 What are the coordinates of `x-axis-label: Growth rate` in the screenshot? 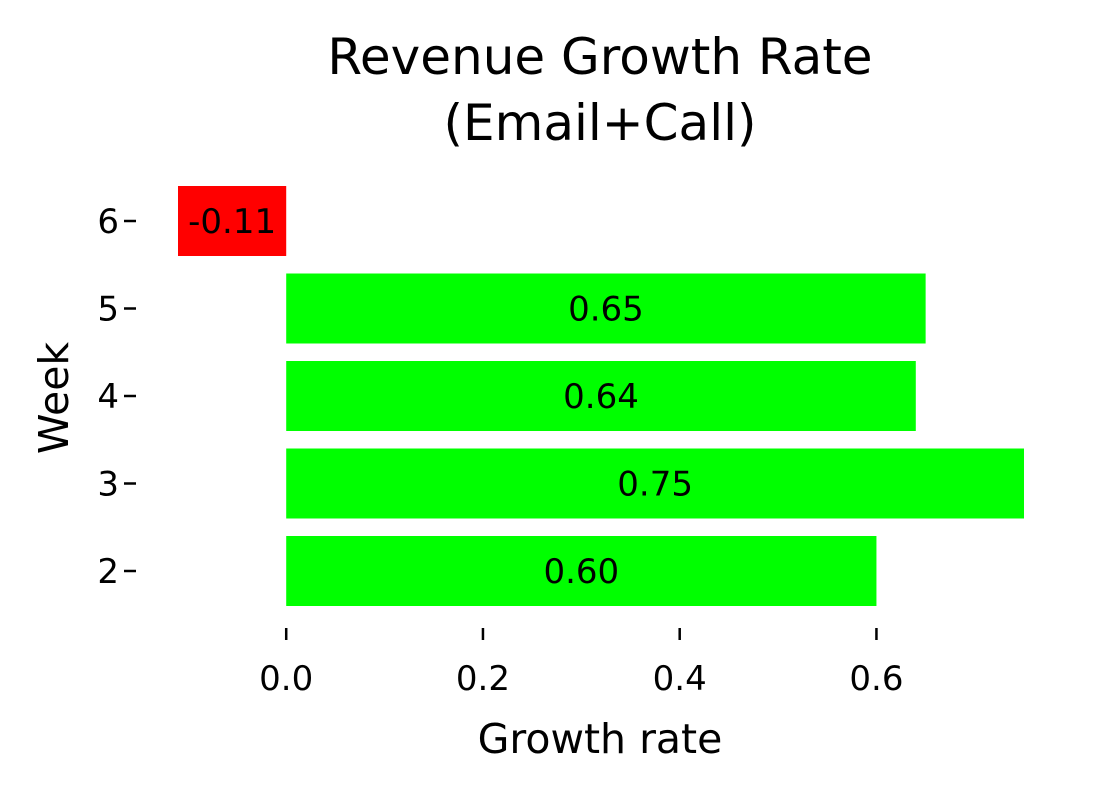 It's located at (600, 739).